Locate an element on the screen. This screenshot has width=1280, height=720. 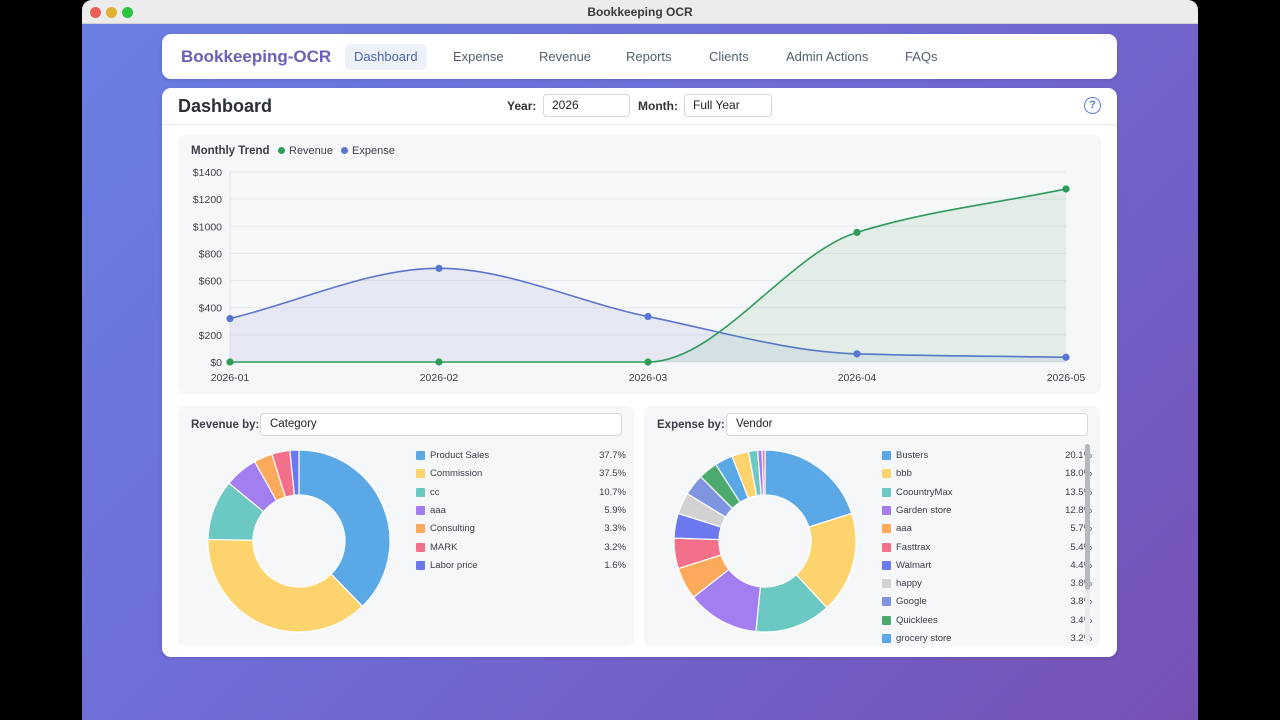
legend-item-name: Labor price is located at coordinates (454, 565).